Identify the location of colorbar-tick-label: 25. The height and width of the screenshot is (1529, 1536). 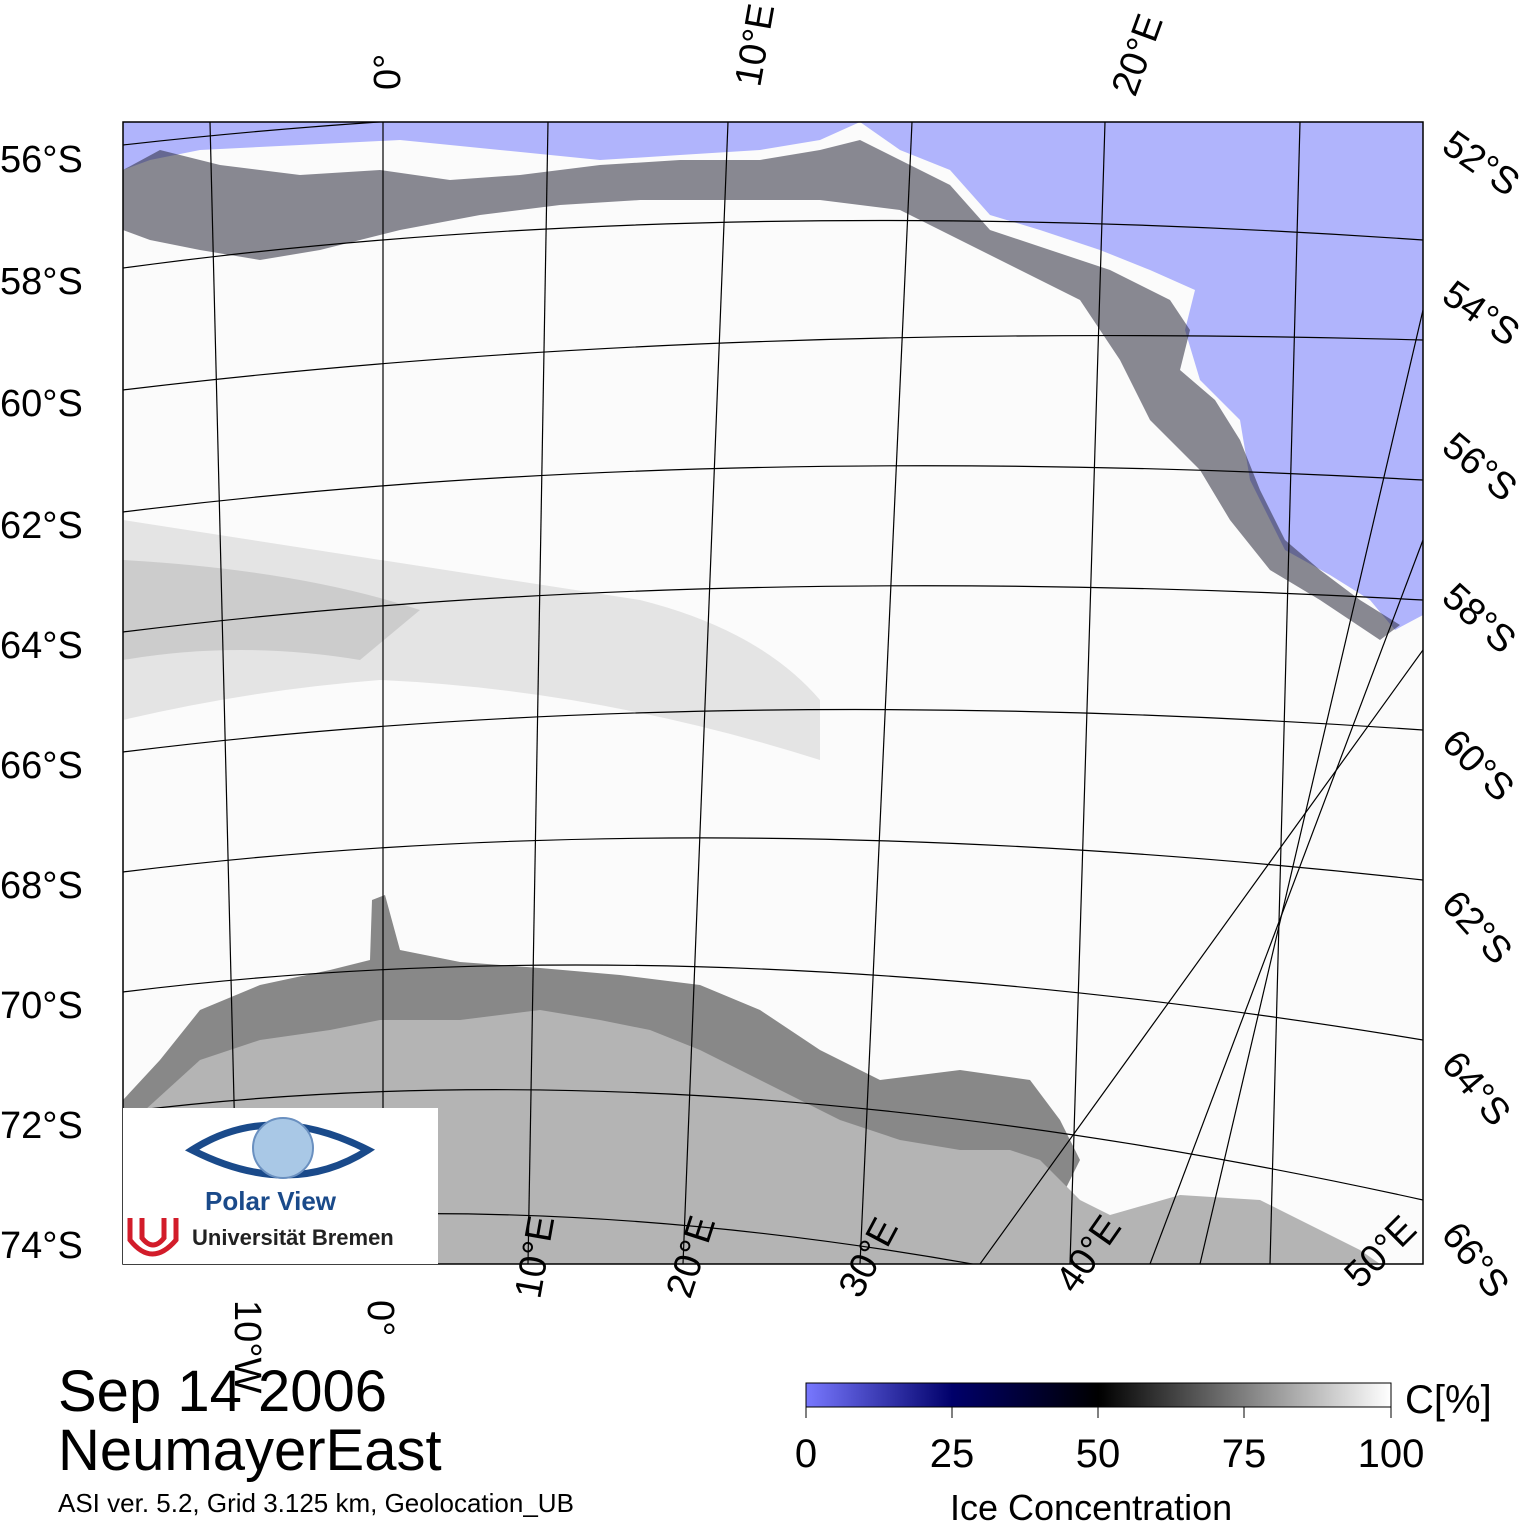
(952, 1454).